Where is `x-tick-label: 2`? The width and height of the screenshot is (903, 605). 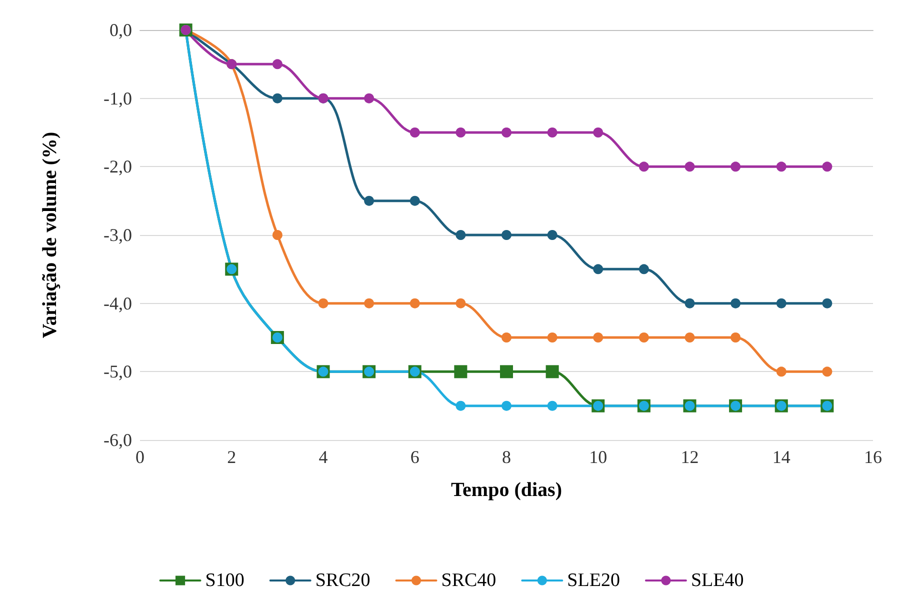 x-tick-label: 2 is located at coordinates (231, 457).